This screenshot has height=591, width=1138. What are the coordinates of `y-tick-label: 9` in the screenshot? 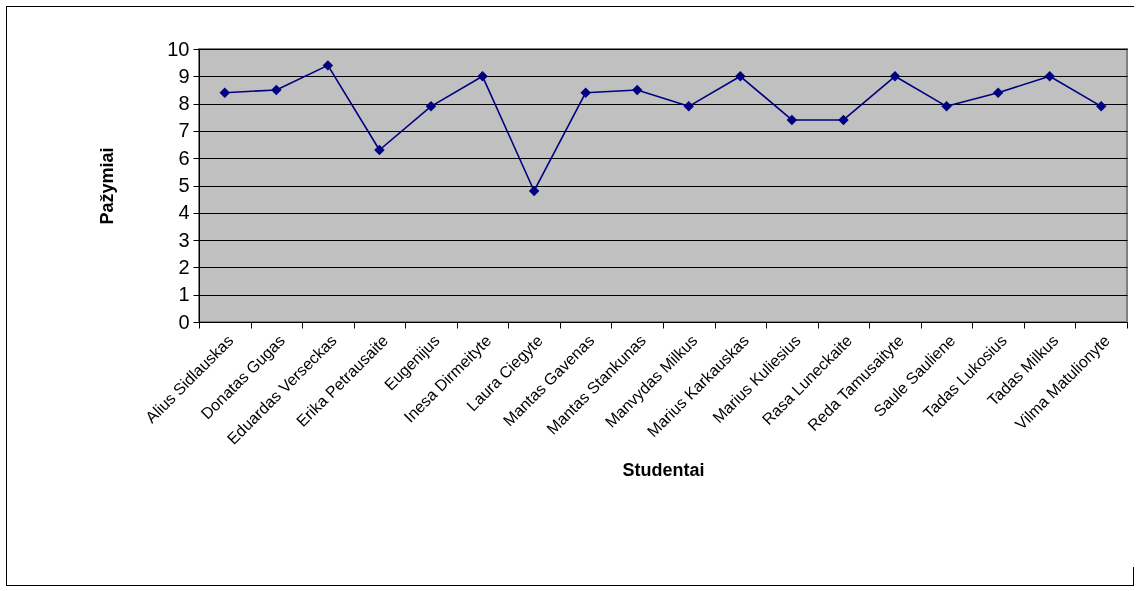 It's located at (184, 75).